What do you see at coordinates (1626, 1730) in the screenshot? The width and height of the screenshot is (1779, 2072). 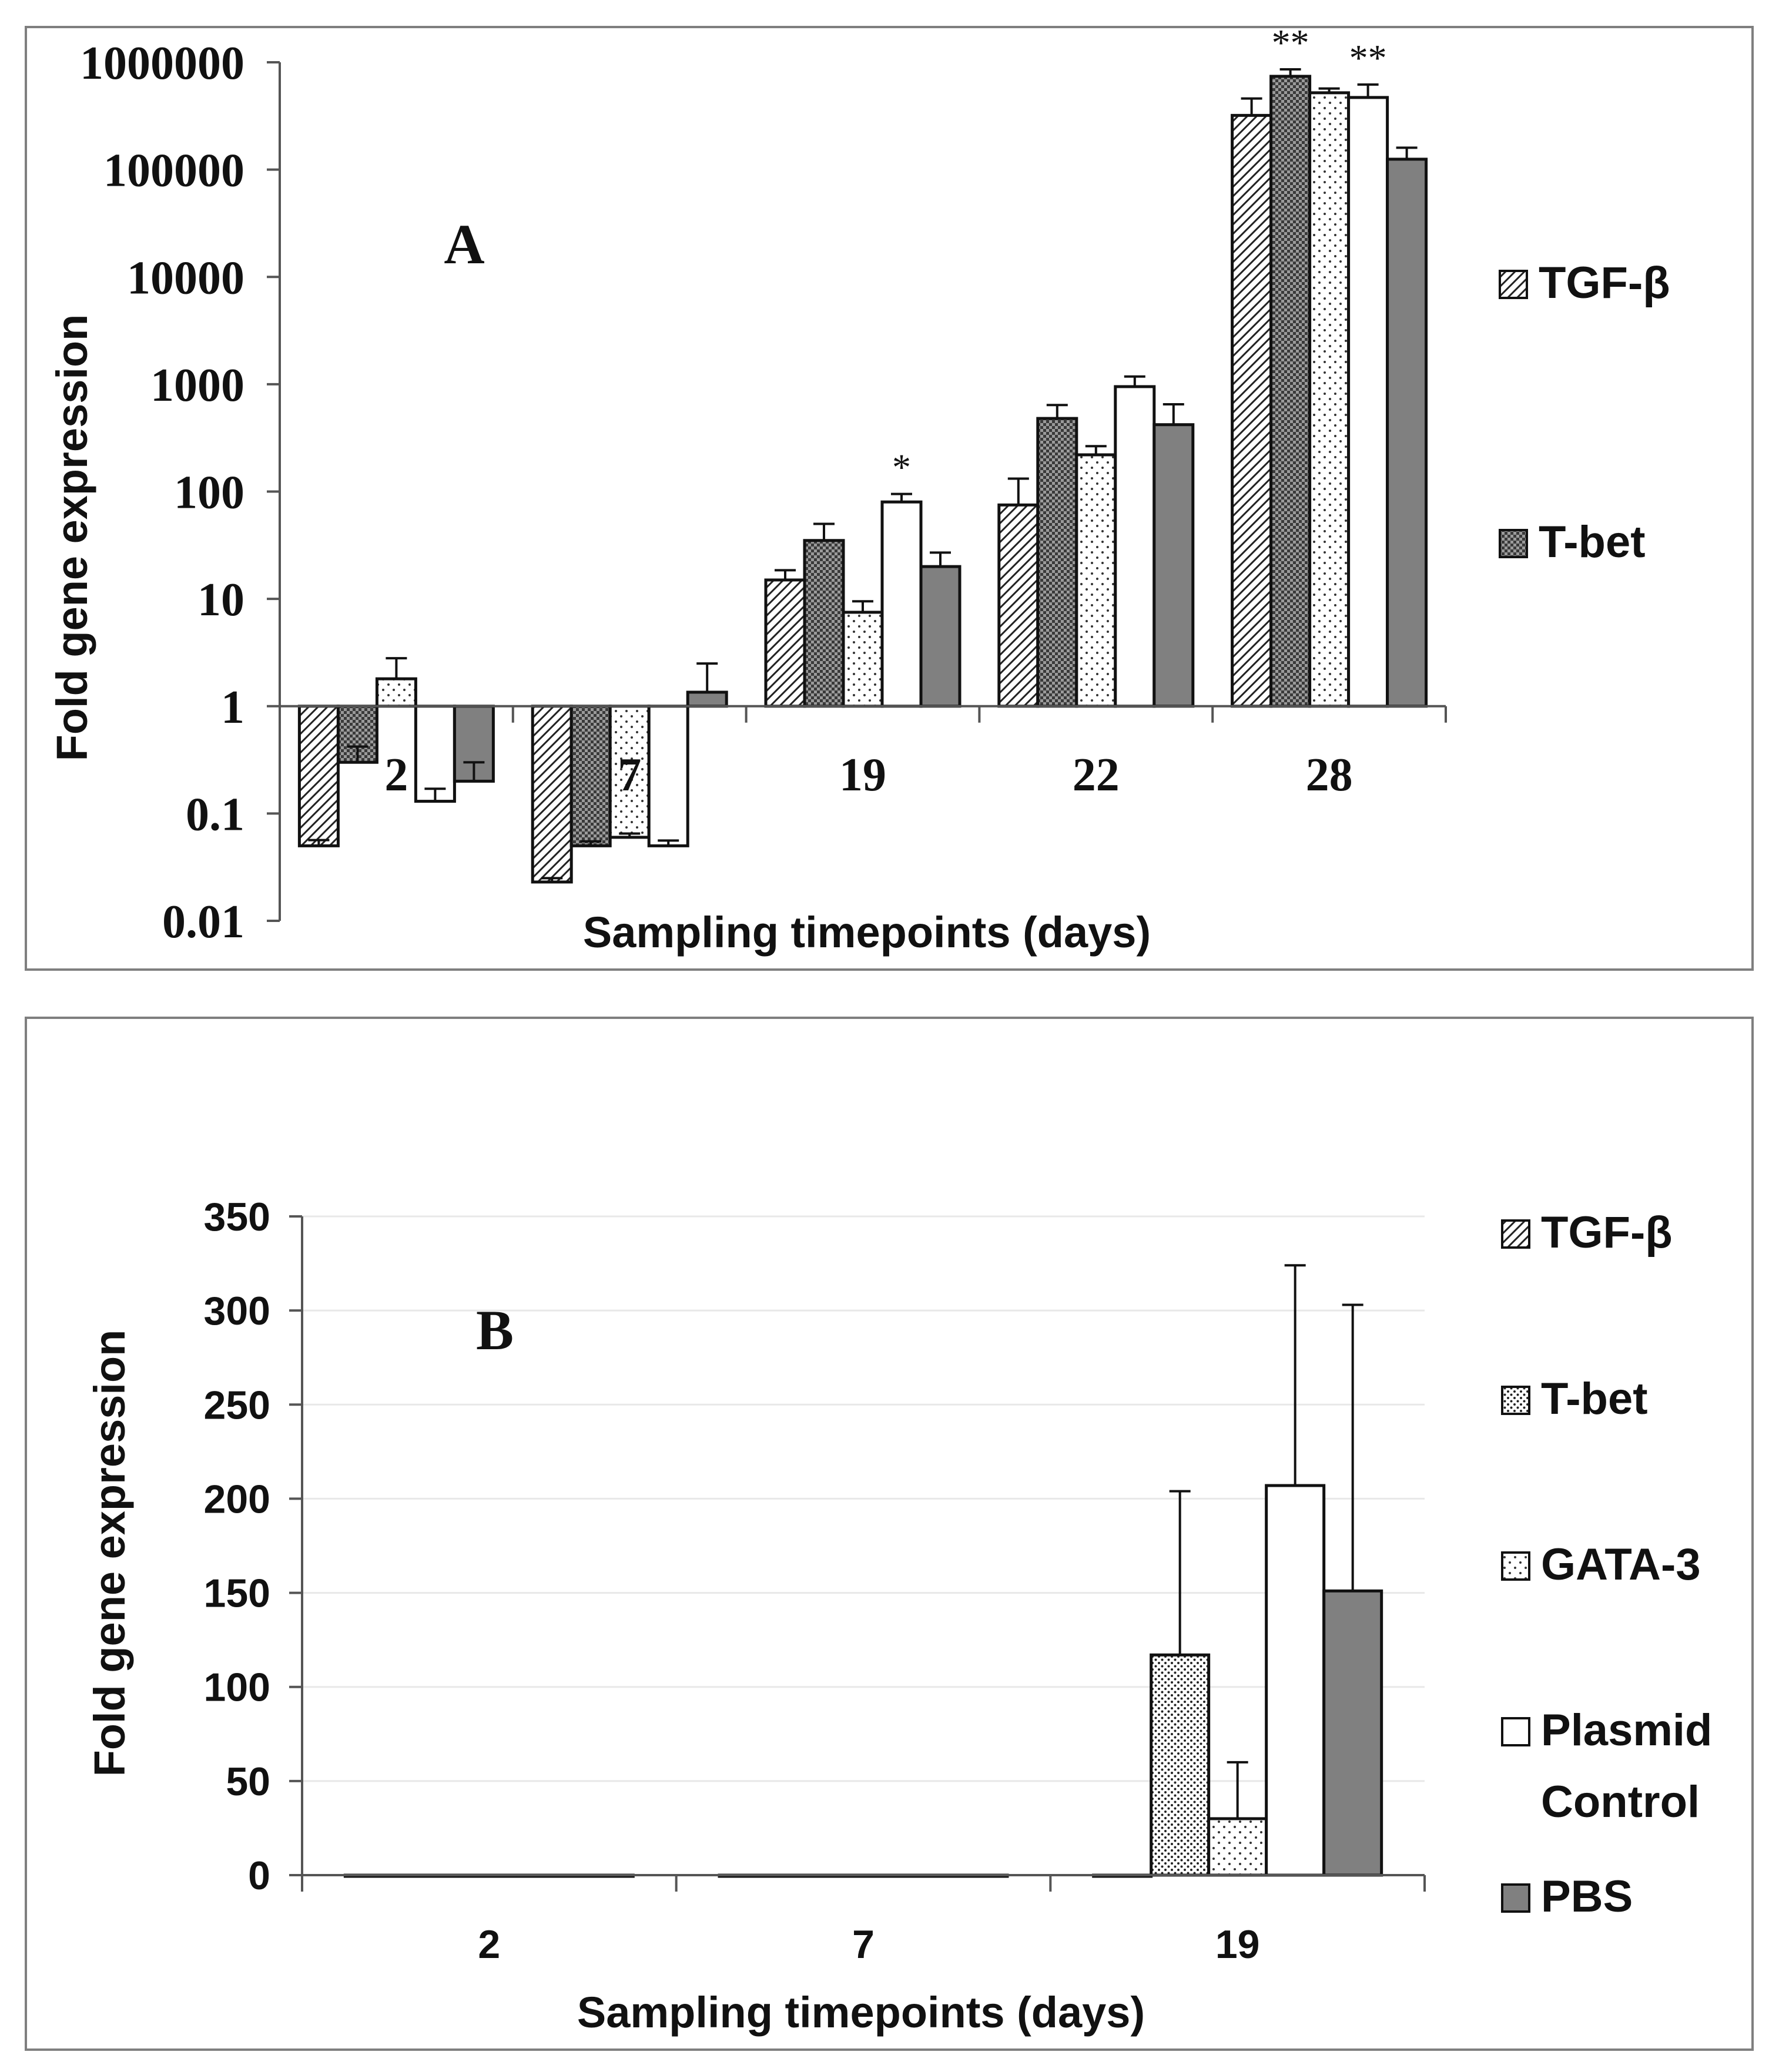 I see `legend-label-b-plasmid-control: Plasmid` at bounding box center [1626, 1730].